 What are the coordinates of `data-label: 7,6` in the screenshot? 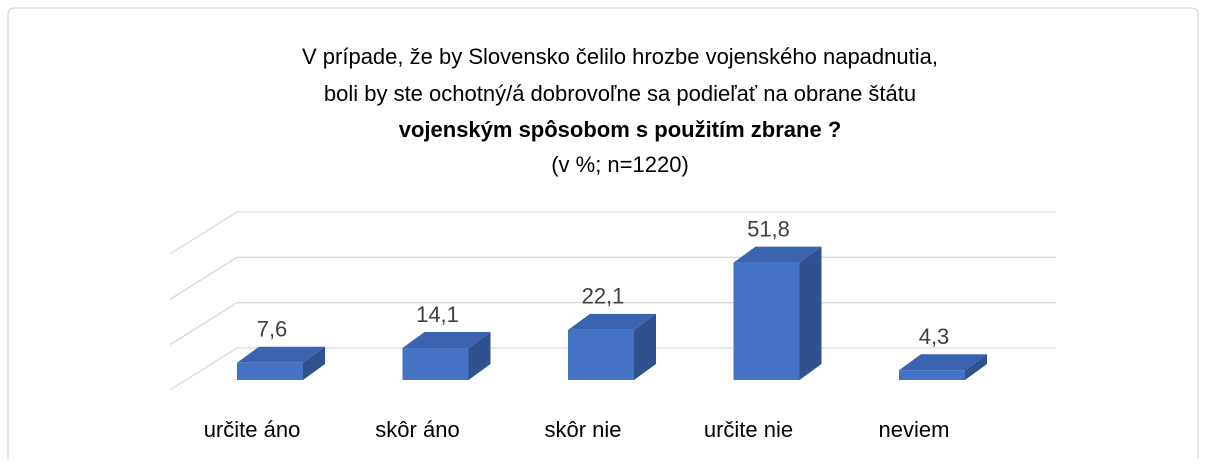 It's located at (272, 329).